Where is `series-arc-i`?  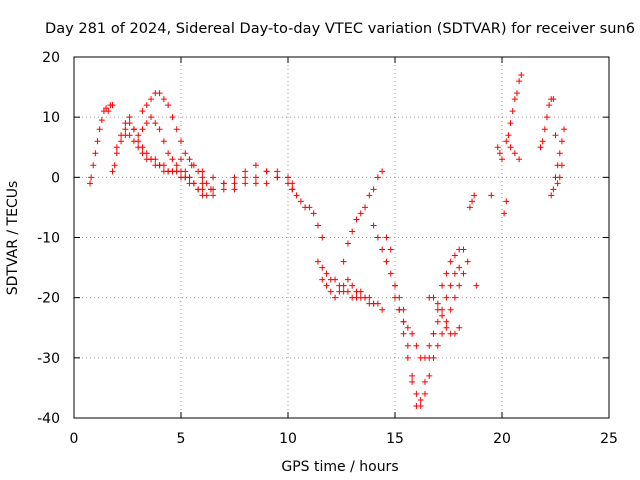 series-arc-i is located at coordinates (427, 312).